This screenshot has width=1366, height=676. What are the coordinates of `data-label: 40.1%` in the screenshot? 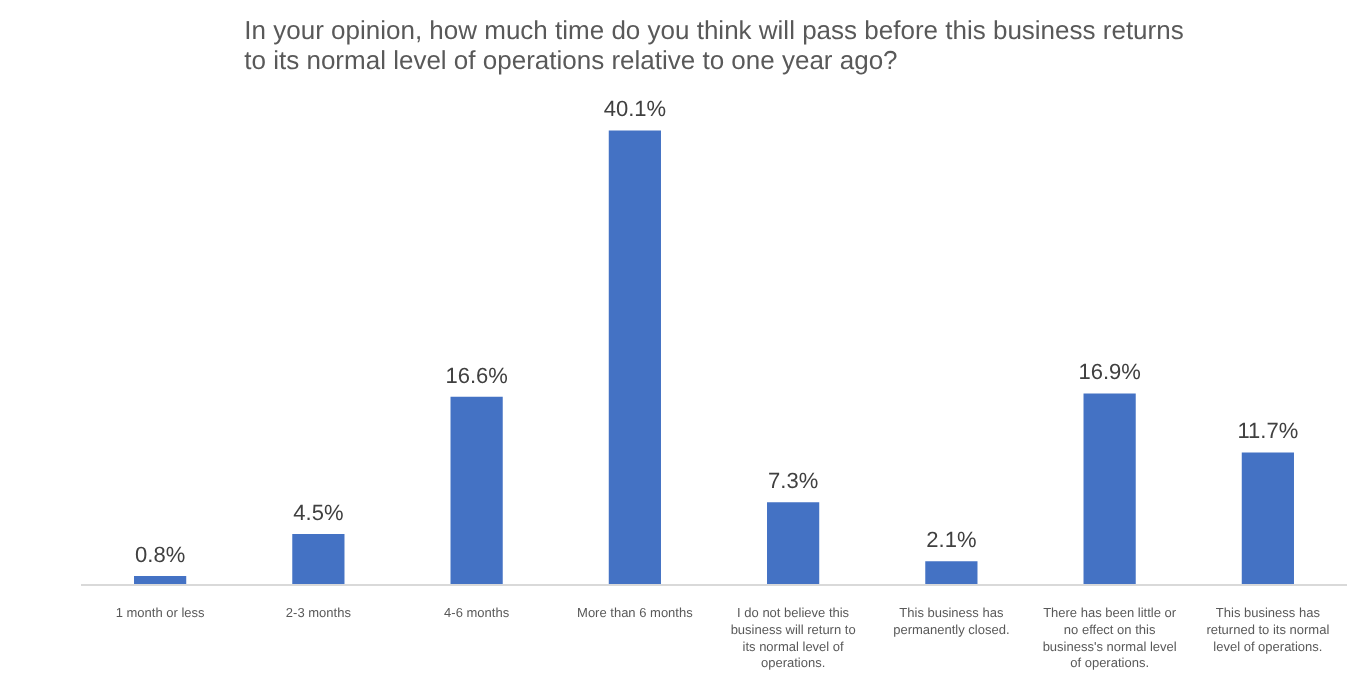 It's located at (635, 110).